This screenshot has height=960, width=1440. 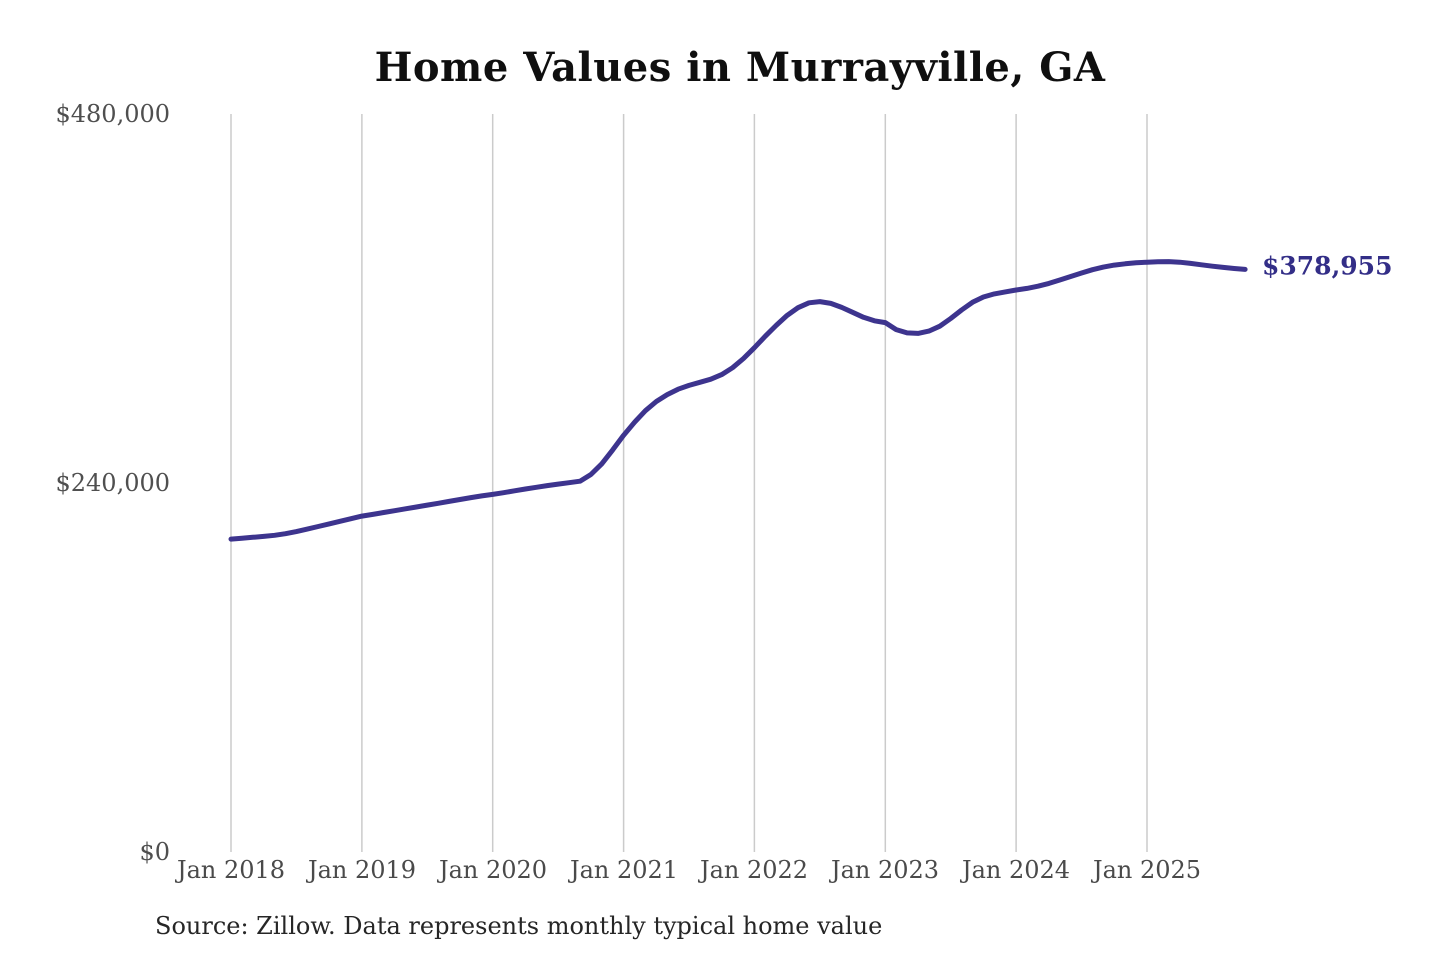 What do you see at coordinates (1147, 870) in the screenshot?
I see `x-axis-tick-jan-2025: Jan 2025` at bounding box center [1147, 870].